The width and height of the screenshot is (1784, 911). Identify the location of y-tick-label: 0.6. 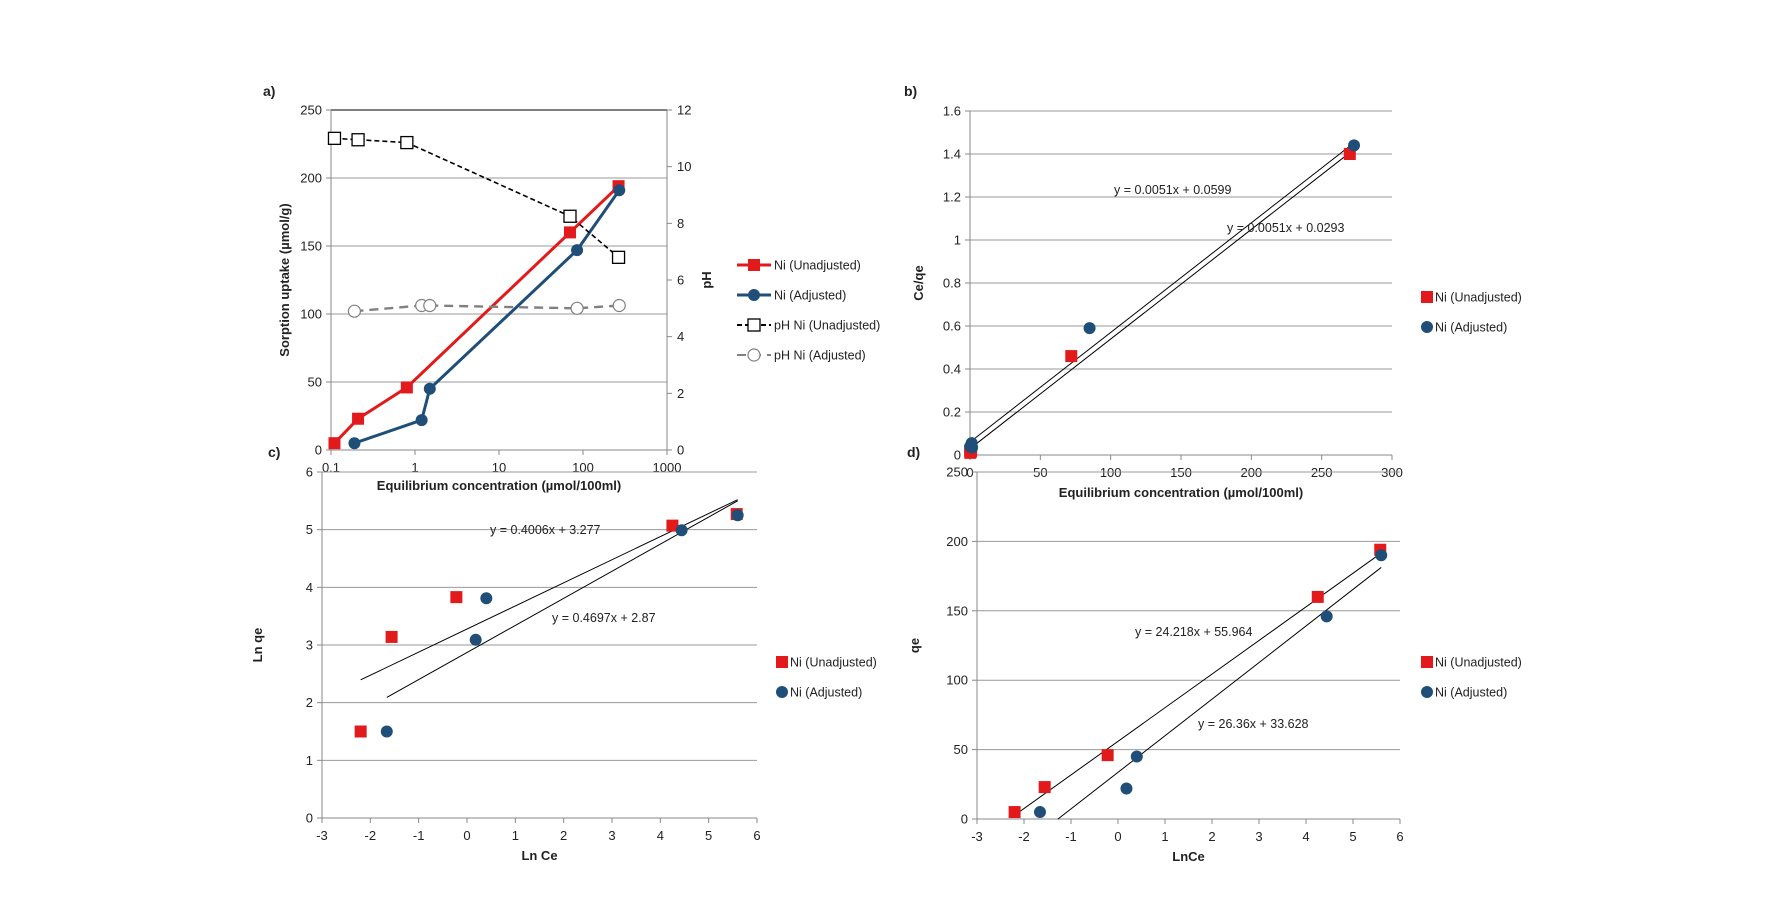
(952, 326).